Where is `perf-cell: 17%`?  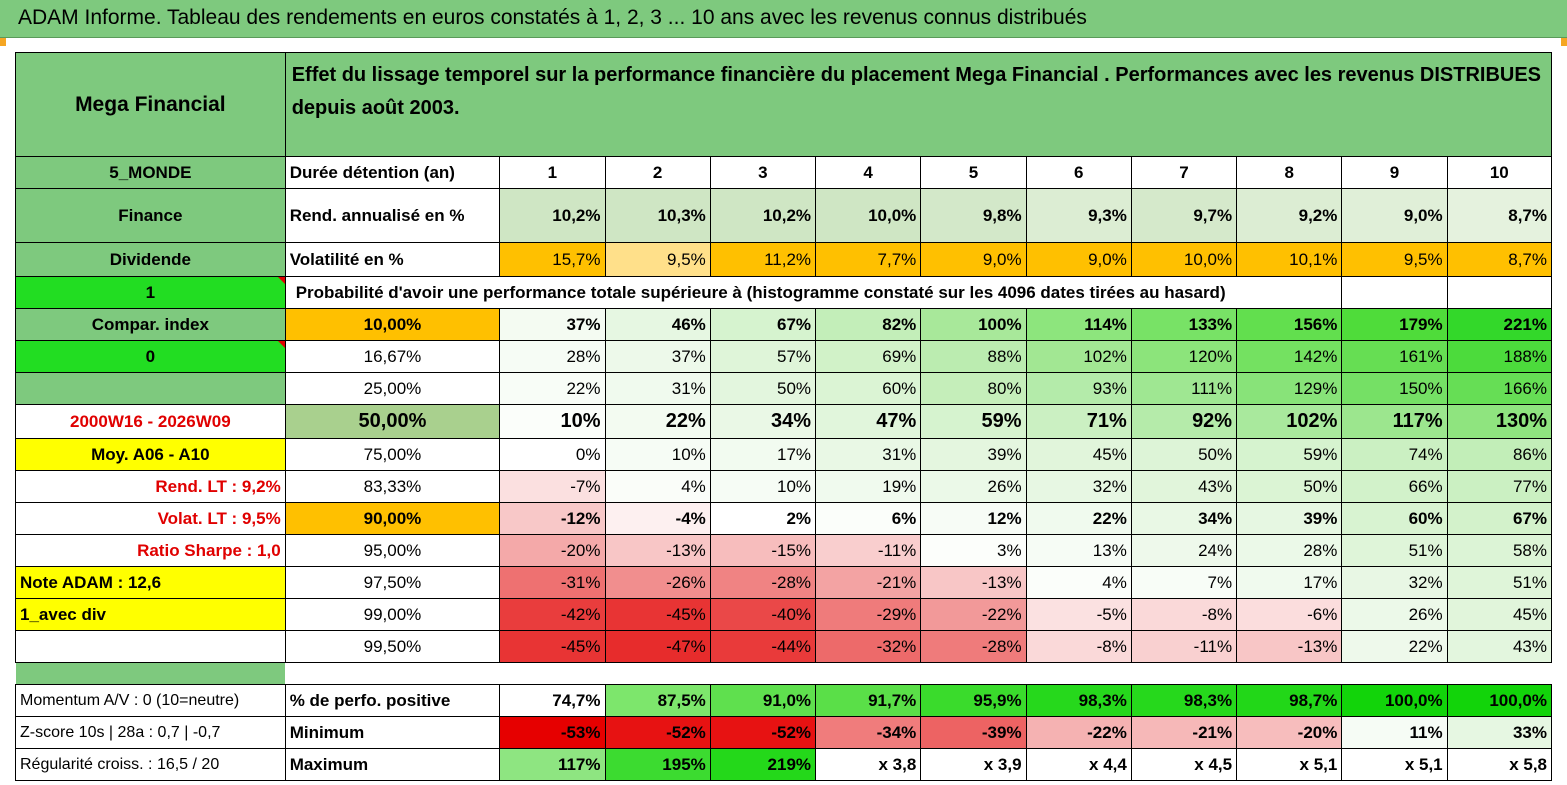
perf-cell: 17% is located at coordinates (763, 454).